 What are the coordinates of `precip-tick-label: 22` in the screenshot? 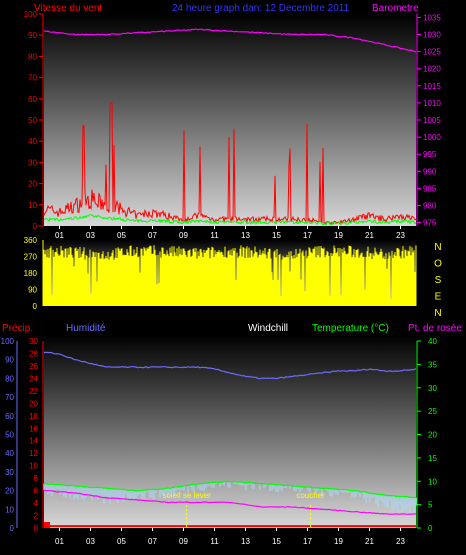 It's located at (33, 391).